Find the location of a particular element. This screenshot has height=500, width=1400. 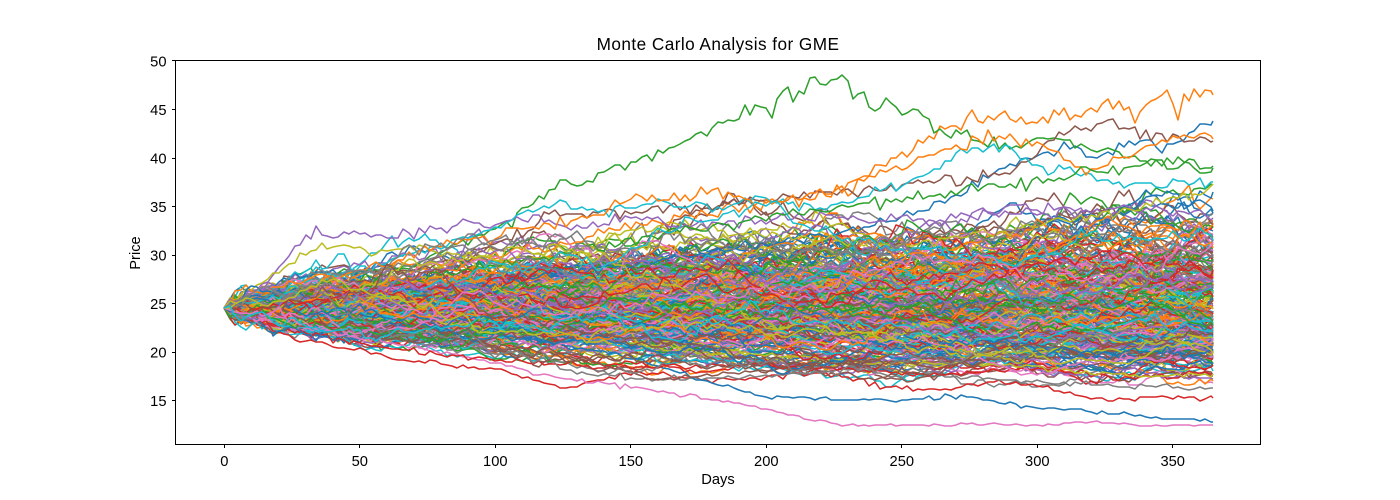

svg-text: 150 is located at coordinates (631, 462).